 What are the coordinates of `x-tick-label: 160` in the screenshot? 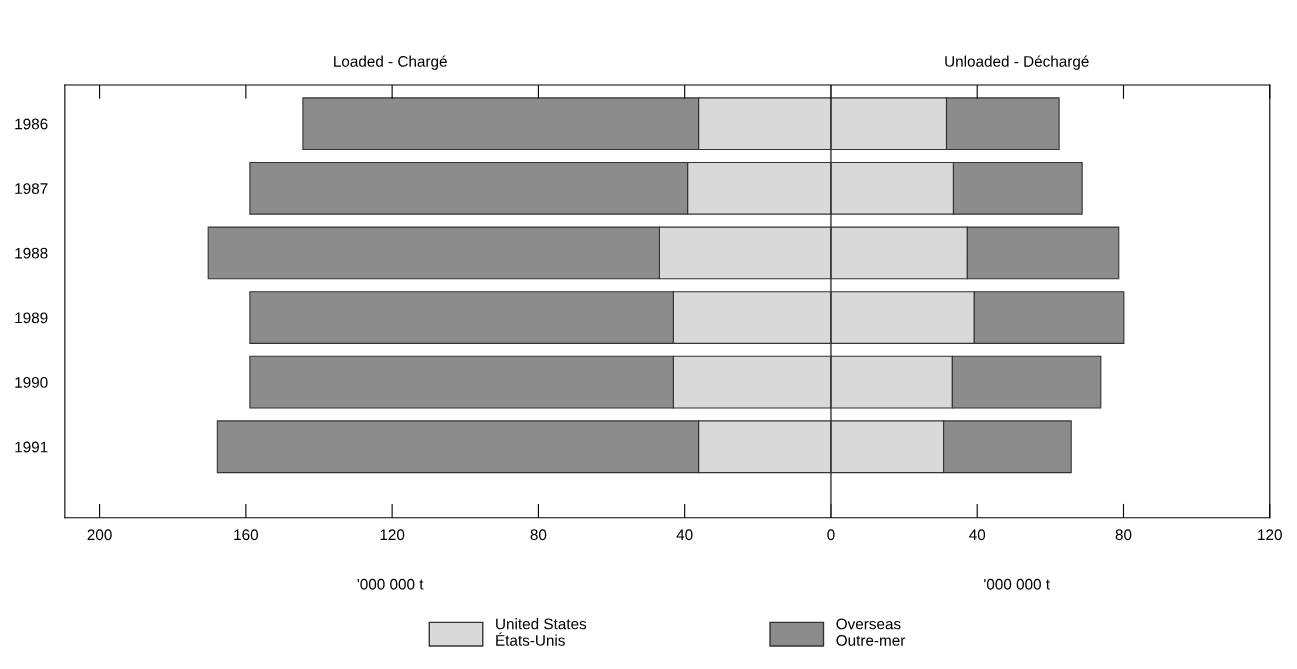 It's located at (246, 535).